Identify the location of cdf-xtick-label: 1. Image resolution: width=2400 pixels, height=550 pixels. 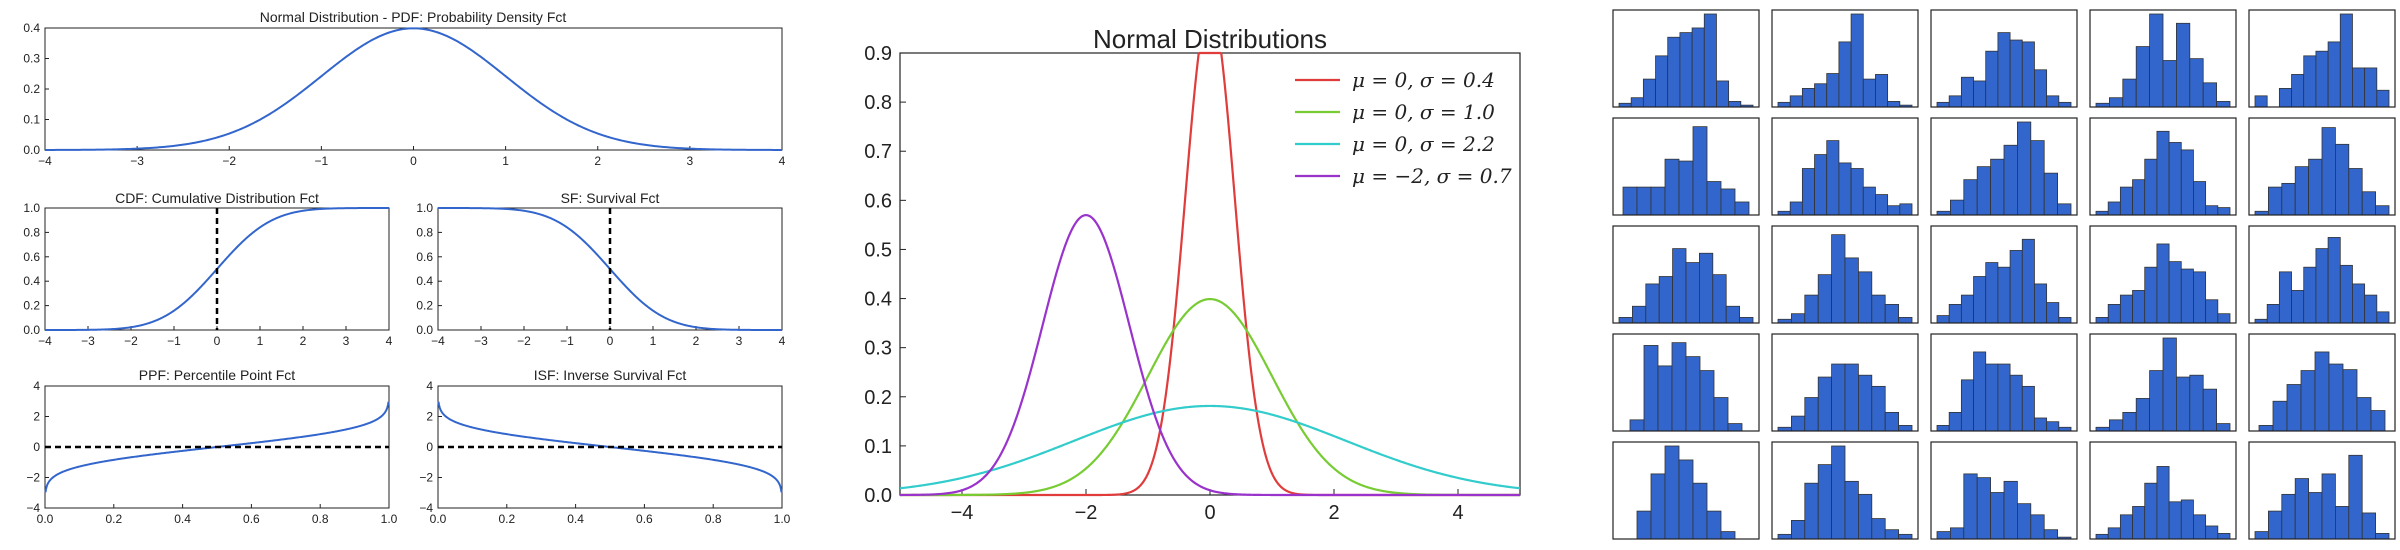
(260, 341).